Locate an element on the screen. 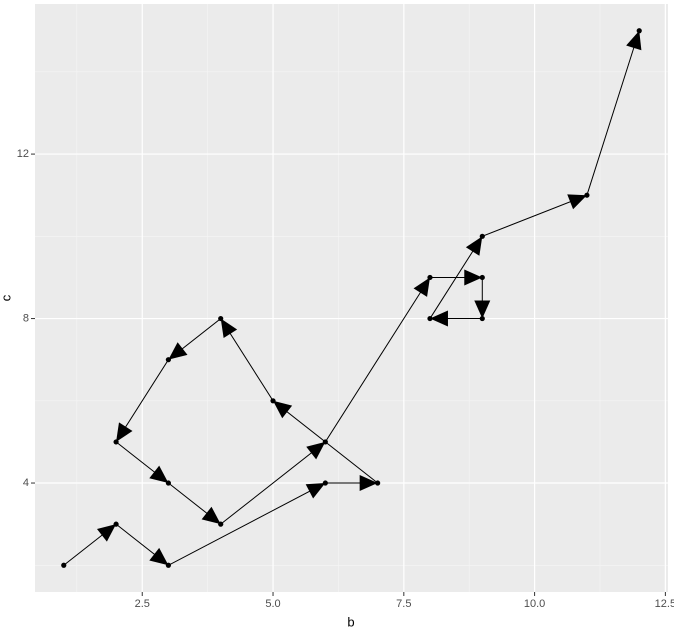 The width and height of the screenshot is (674, 640). y-tick-label: 12 is located at coordinates (23, 154).